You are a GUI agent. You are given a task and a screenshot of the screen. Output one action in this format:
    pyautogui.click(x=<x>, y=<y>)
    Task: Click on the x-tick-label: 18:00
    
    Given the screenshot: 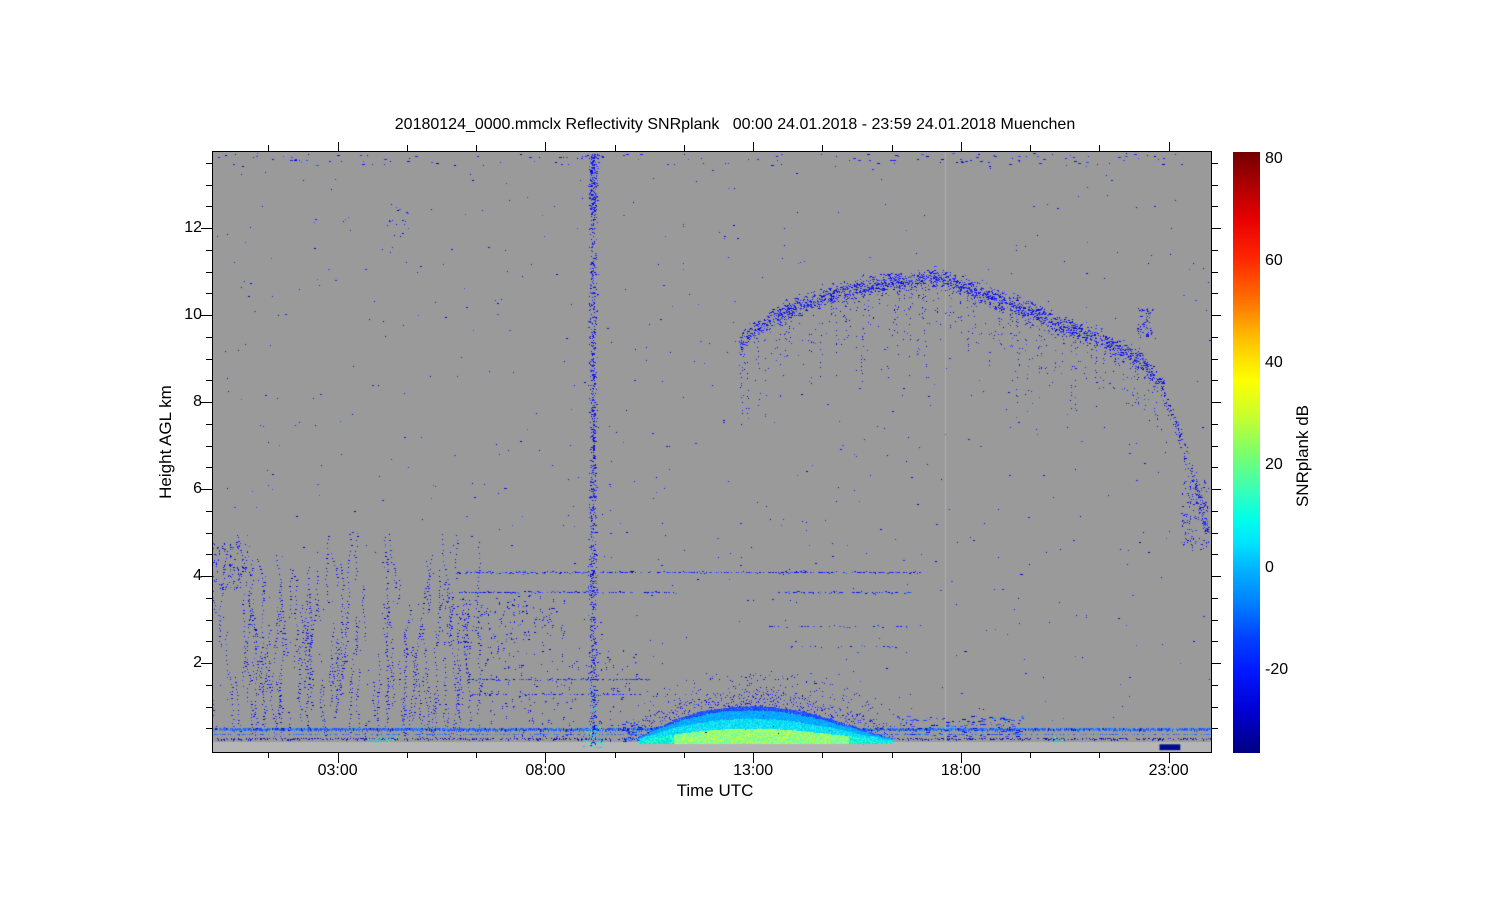 What is the action you would take?
    pyautogui.click(x=960, y=770)
    